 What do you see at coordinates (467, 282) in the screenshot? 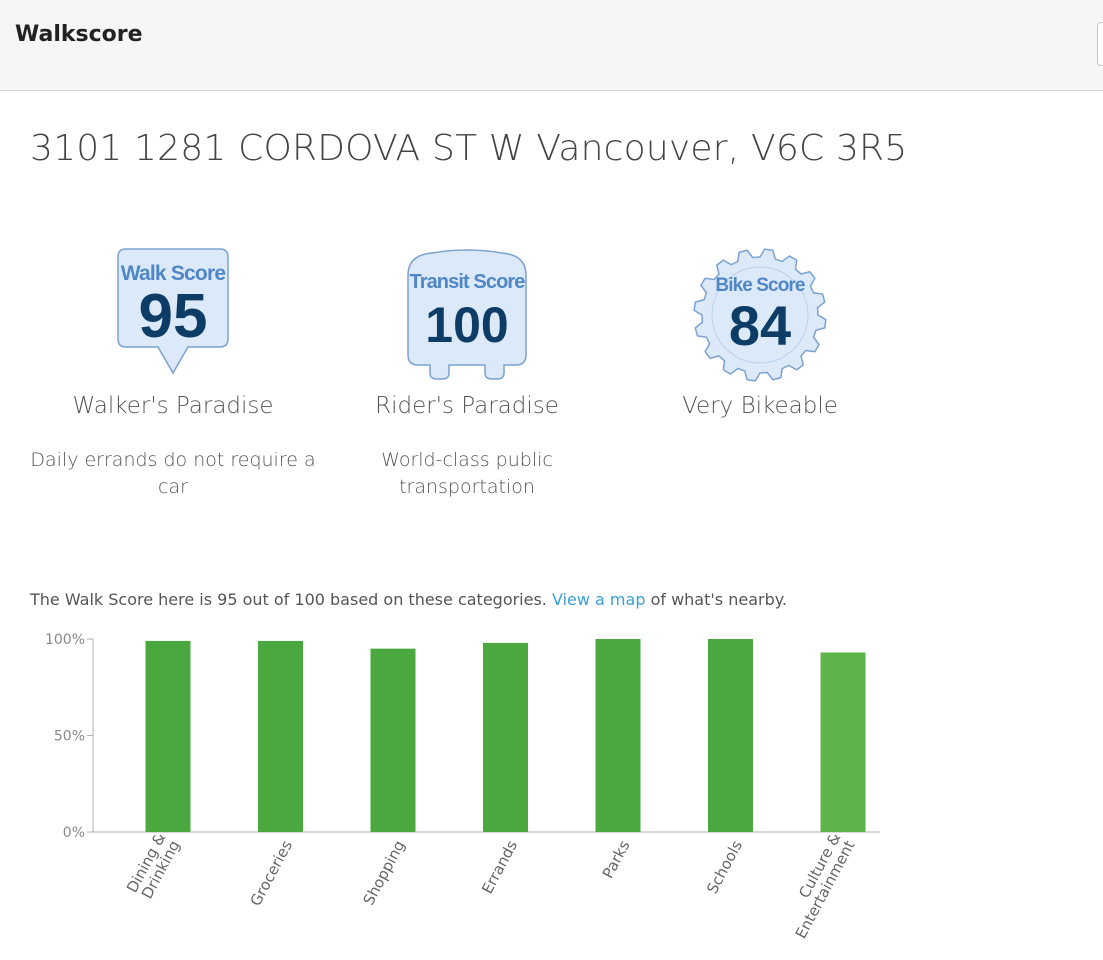
I see `transit-score-badge-label: Transit Score` at bounding box center [467, 282].